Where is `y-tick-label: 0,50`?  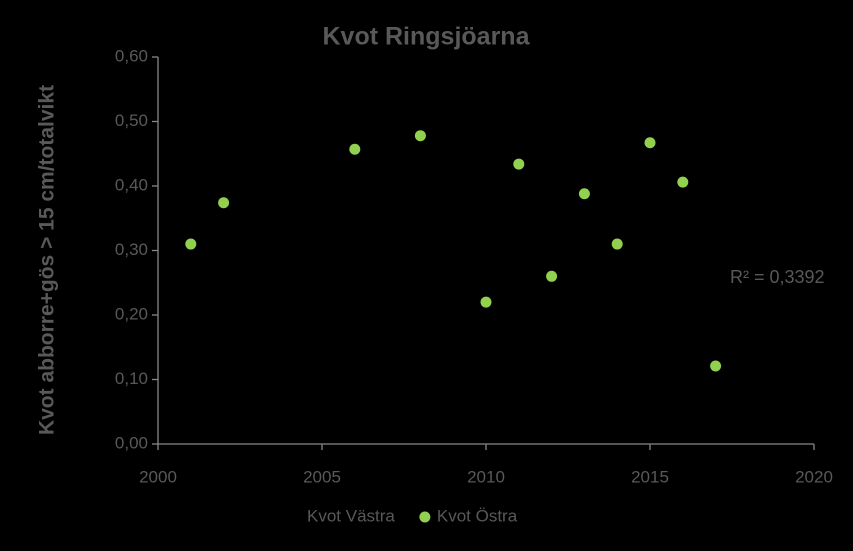 y-tick-label: 0,50 is located at coordinates (131, 120).